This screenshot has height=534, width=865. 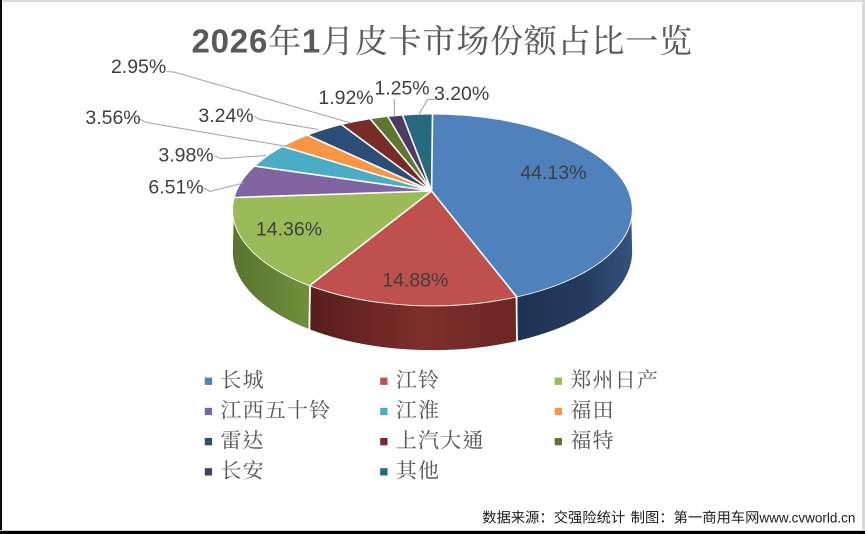 I want to click on svg-text: 2026, so click(x=230, y=41).